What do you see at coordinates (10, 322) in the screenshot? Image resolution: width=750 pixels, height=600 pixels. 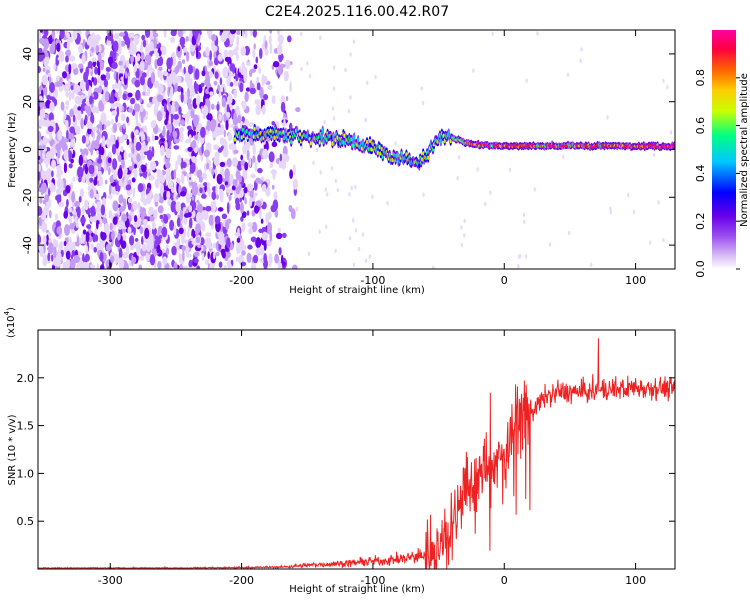 I see `svg-text: (x104)` at bounding box center [10, 322].